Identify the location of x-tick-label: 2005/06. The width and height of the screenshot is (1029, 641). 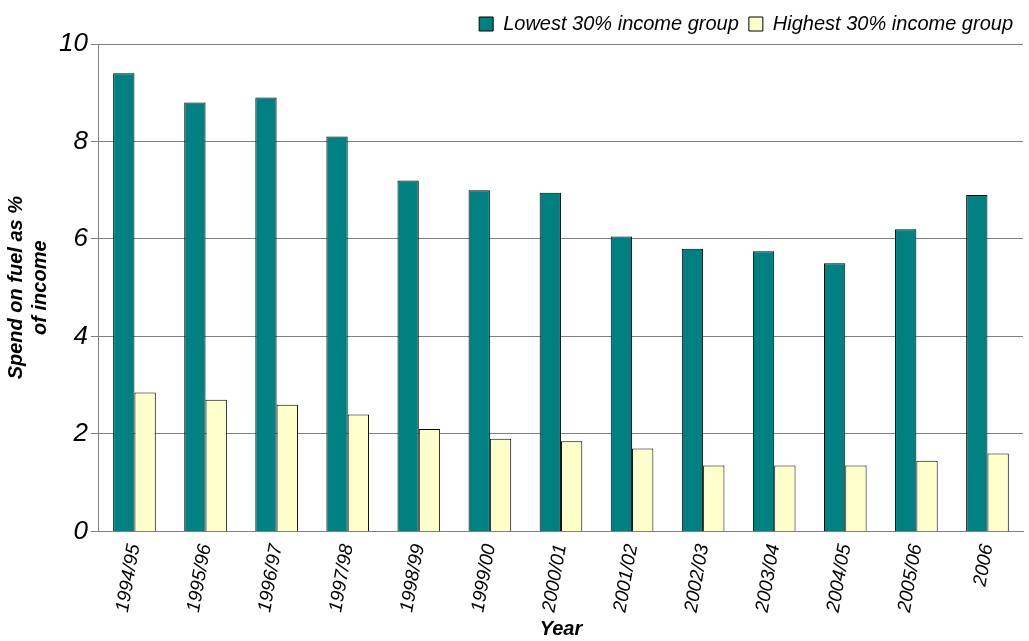
(909, 578).